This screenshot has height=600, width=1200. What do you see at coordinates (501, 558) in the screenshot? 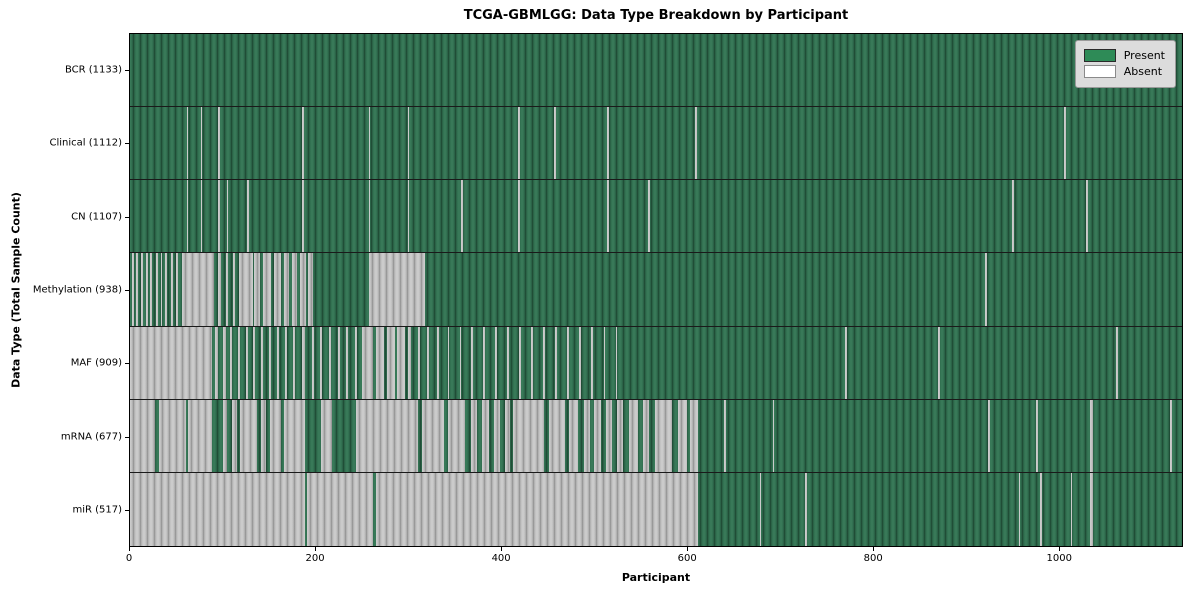
I see `xtick-label-400: 400` at bounding box center [501, 558].